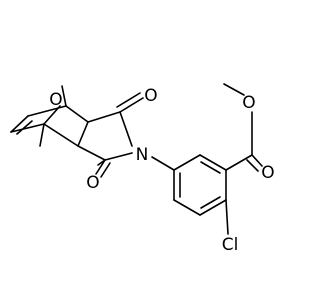 This screenshot has height=300, width=320. Describe the element at coordinates (230, 245) in the screenshot. I see `chlorine: Cl` at that location.